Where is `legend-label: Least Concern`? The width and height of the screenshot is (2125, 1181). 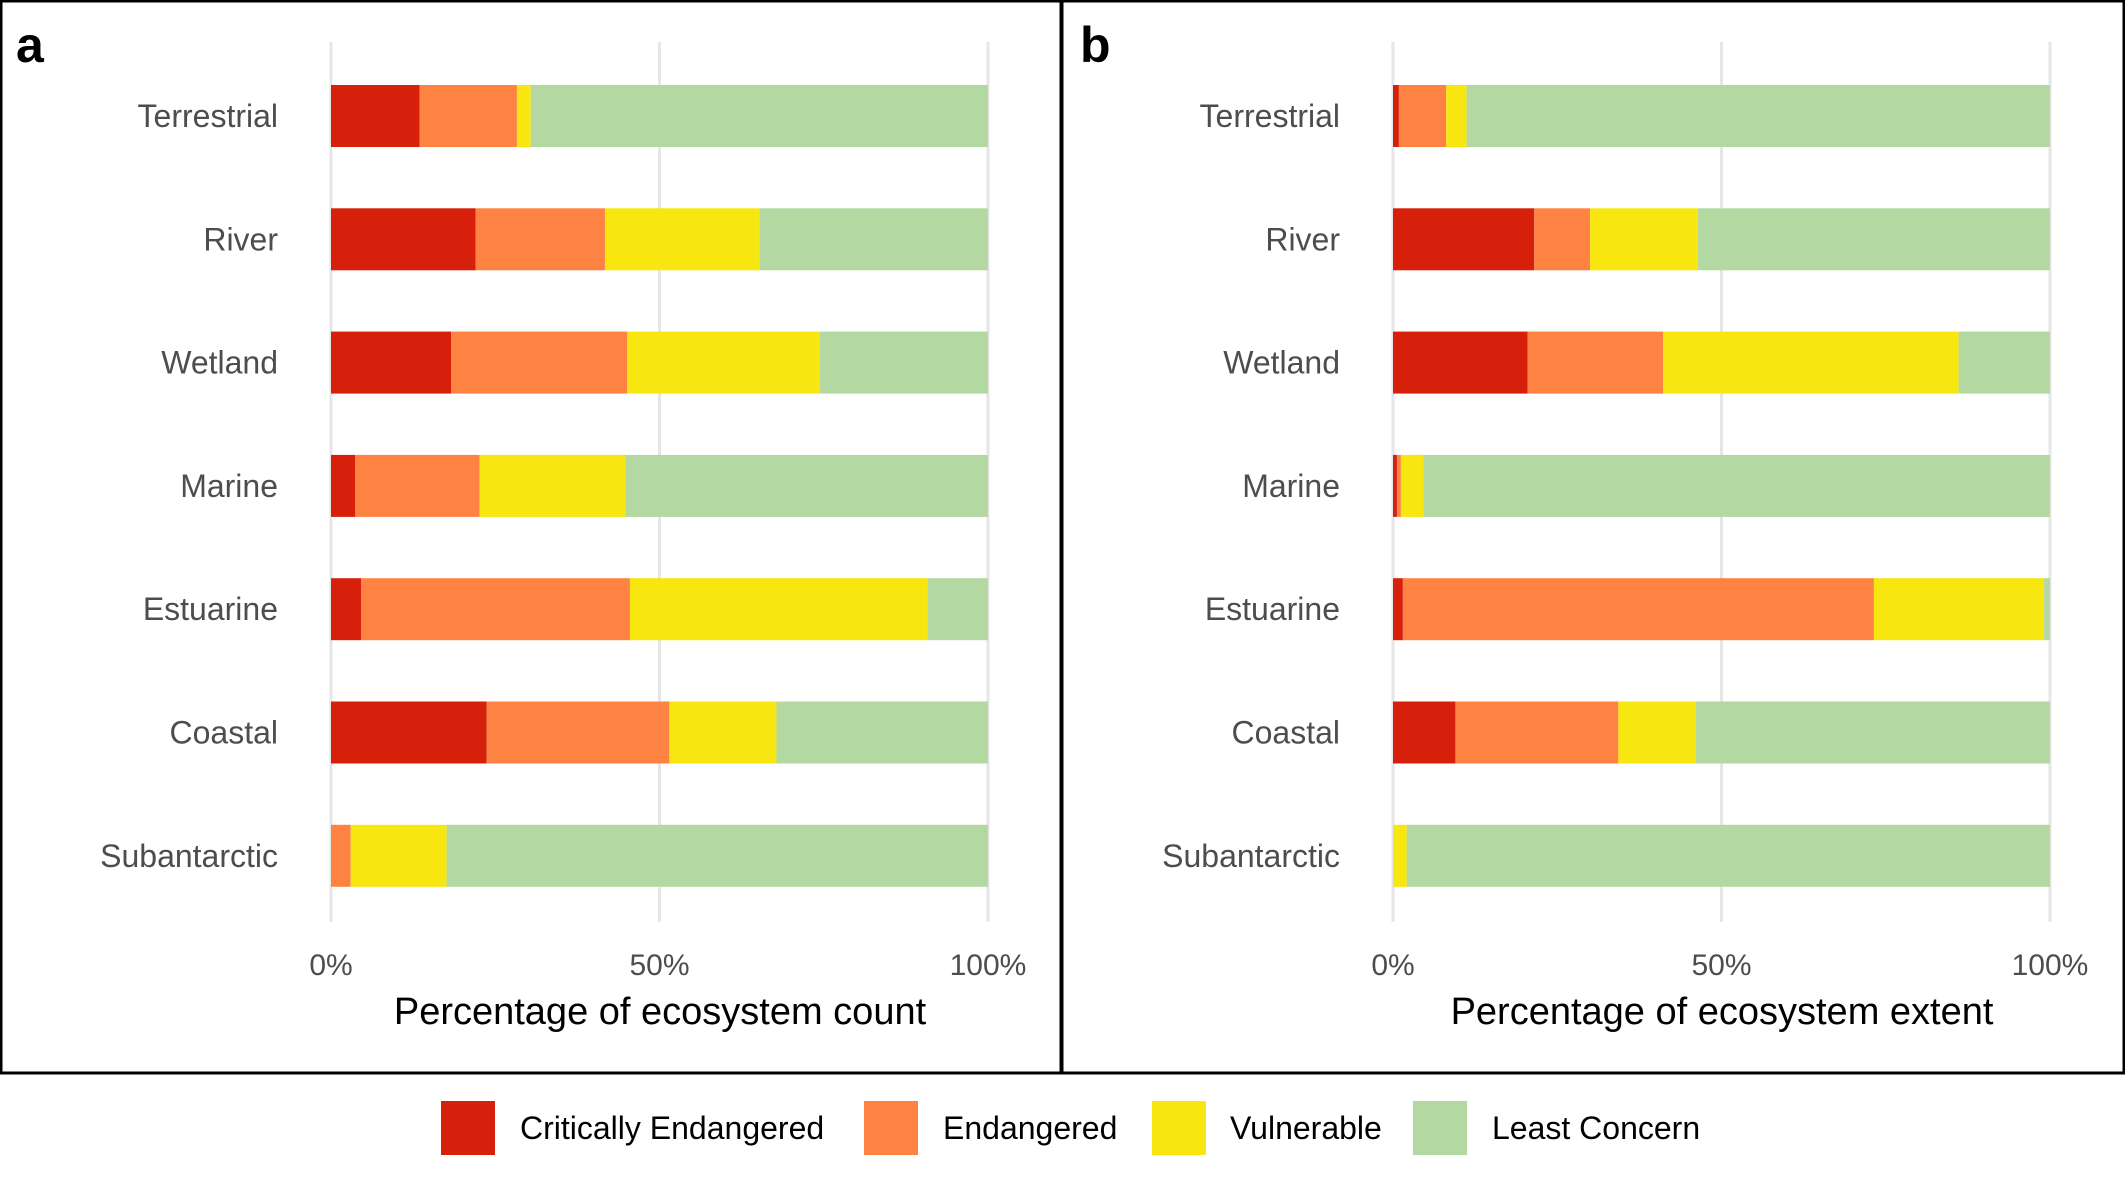
legend-label: Least Concern is located at coordinates (1596, 1128).